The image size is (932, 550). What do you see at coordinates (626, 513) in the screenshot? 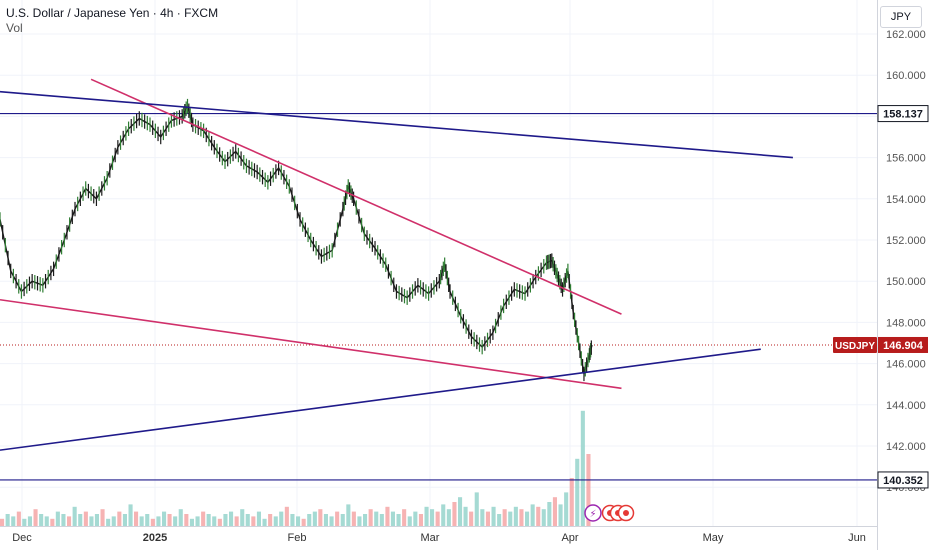
I see `economic-event-dot` at bounding box center [626, 513].